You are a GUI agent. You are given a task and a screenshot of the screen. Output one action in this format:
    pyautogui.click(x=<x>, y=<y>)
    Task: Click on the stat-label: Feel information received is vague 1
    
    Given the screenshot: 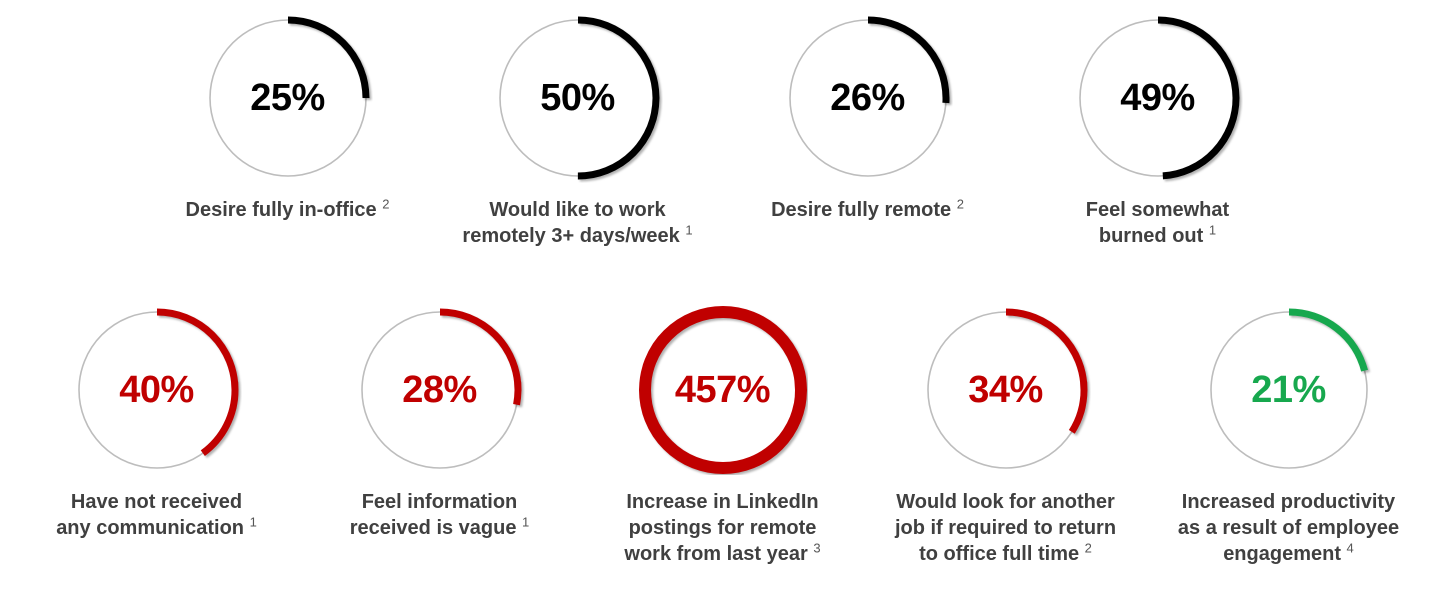 What is the action you would take?
    pyautogui.click(x=439, y=515)
    